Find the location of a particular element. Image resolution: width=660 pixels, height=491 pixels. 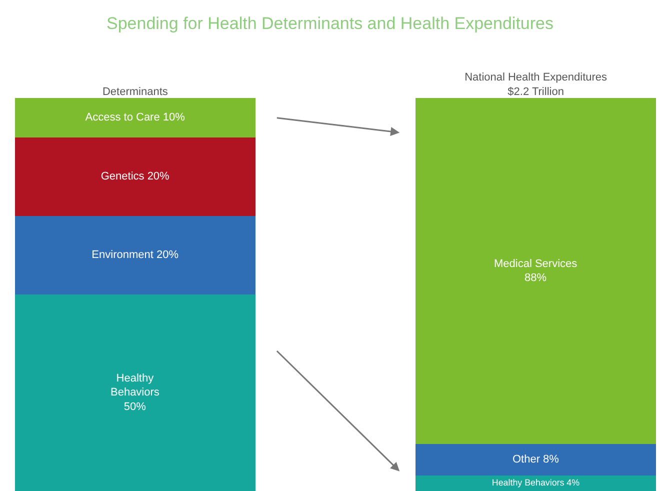

data-label: Healthy Behaviors 50% is located at coordinates (135, 393).